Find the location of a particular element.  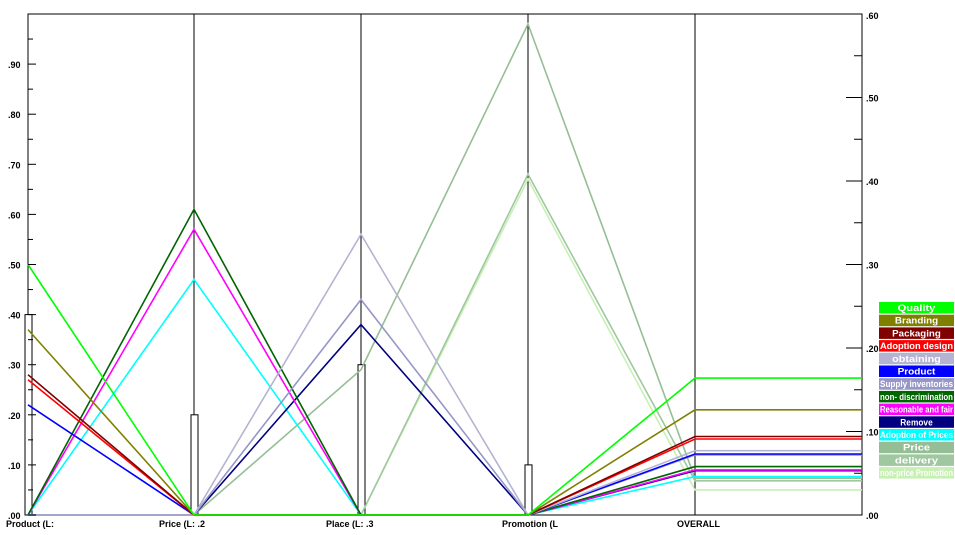

legend-swatch-quality is located at coordinates (916, 308).